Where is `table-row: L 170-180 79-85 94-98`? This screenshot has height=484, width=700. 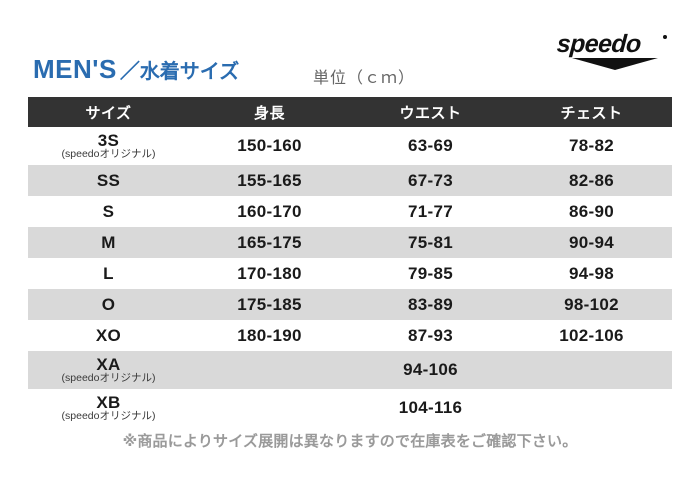
table-row: L 170-180 79-85 94-98 is located at coordinates (350, 273).